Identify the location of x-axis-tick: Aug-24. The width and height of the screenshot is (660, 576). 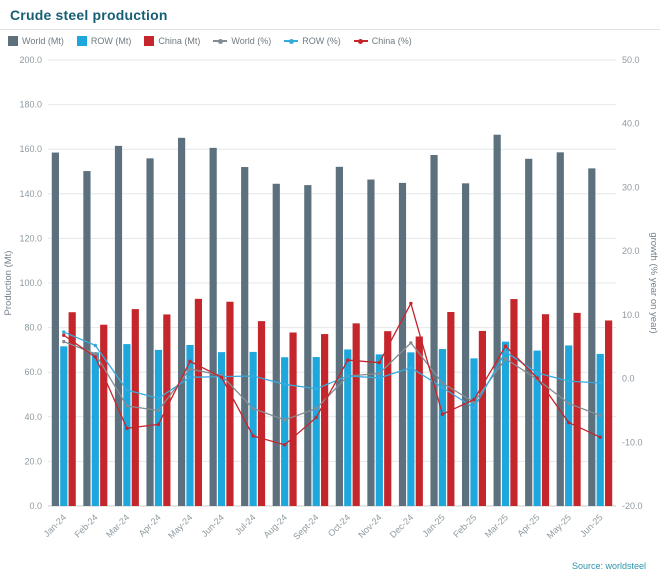
(275, 526).